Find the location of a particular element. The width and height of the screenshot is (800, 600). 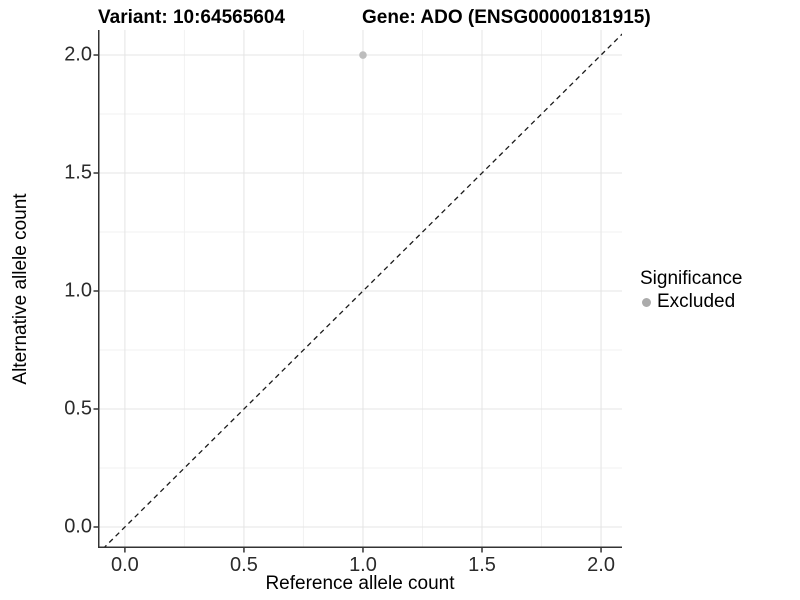

x-axis-title: Reference allele count is located at coordinates (360, 583).